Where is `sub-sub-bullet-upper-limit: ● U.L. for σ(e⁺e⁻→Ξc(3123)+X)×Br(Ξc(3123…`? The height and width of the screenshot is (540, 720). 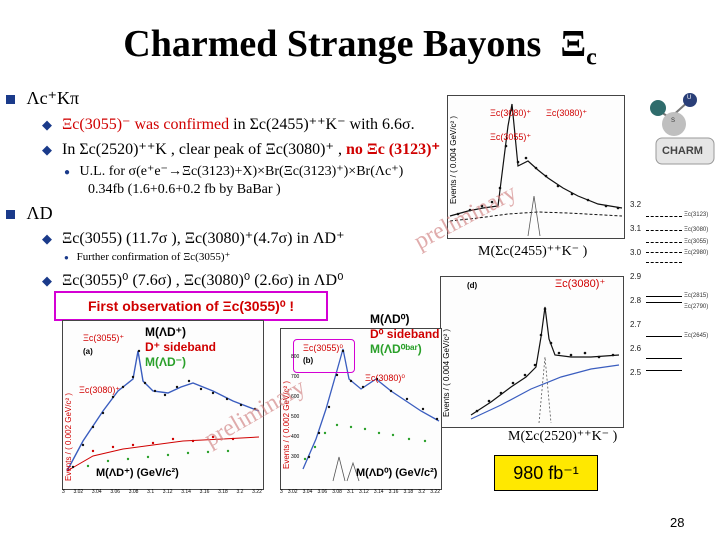
sub-sub-bullet-upper-limit: ● U.L. for σ(e⁺e⁻→Ξc(3123)+X)×Br(Ξc(3123… is located at coordinates (233, 171).